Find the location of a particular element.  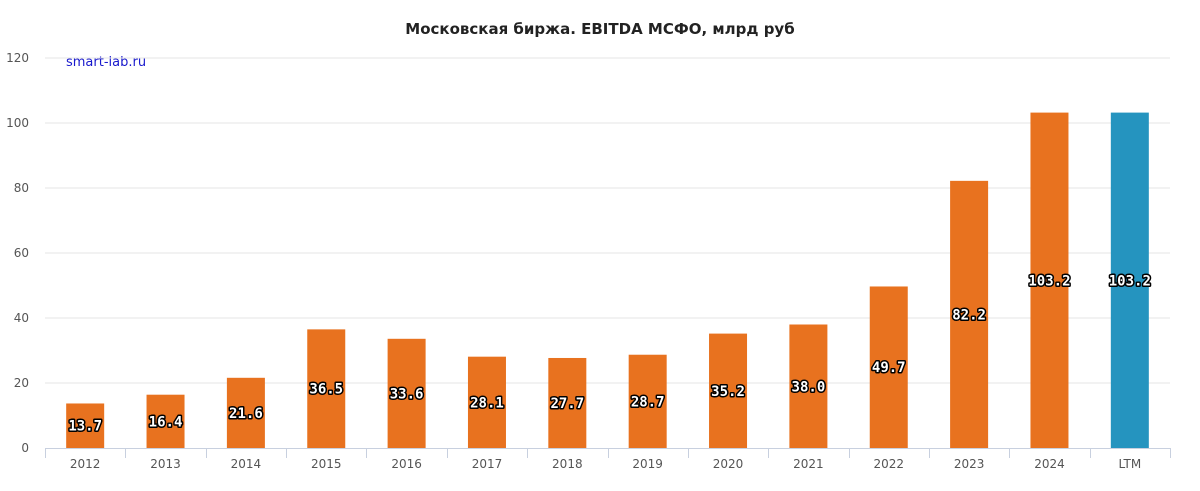

bar-value-label: 28.1 is located at coordinates (487, 403).